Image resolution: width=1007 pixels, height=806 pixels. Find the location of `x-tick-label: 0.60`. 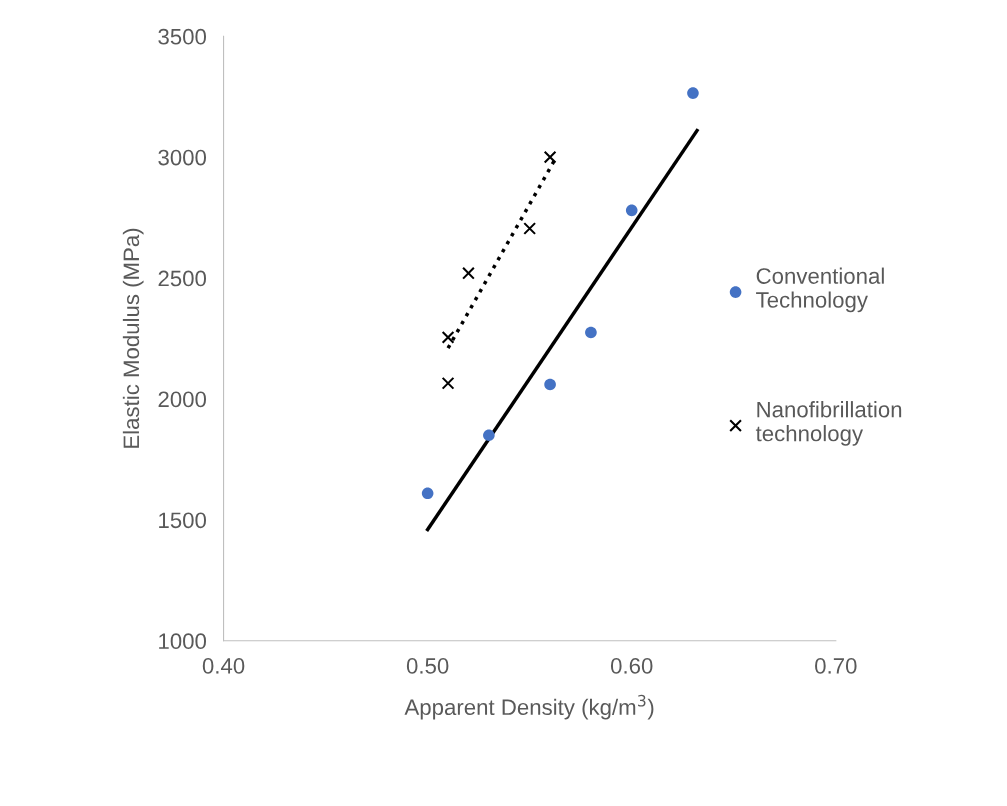

x-tick-label: 0.60 is located at coordinates (631, 666).